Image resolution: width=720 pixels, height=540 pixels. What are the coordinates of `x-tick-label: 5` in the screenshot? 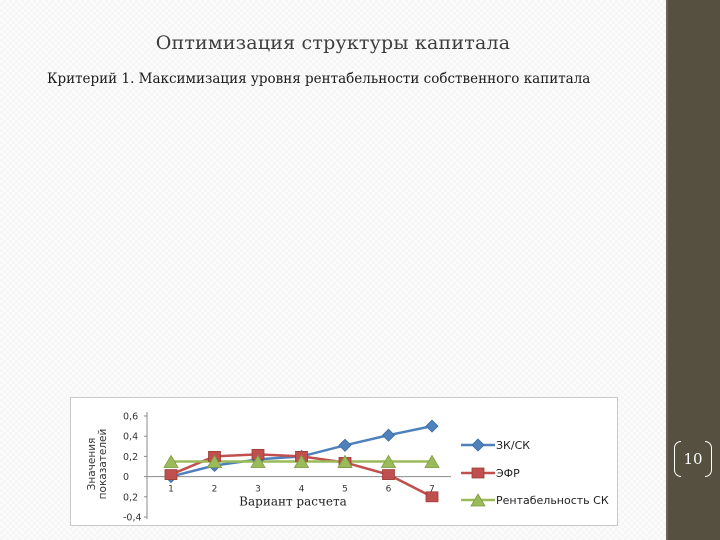 It's located at (345, 490).